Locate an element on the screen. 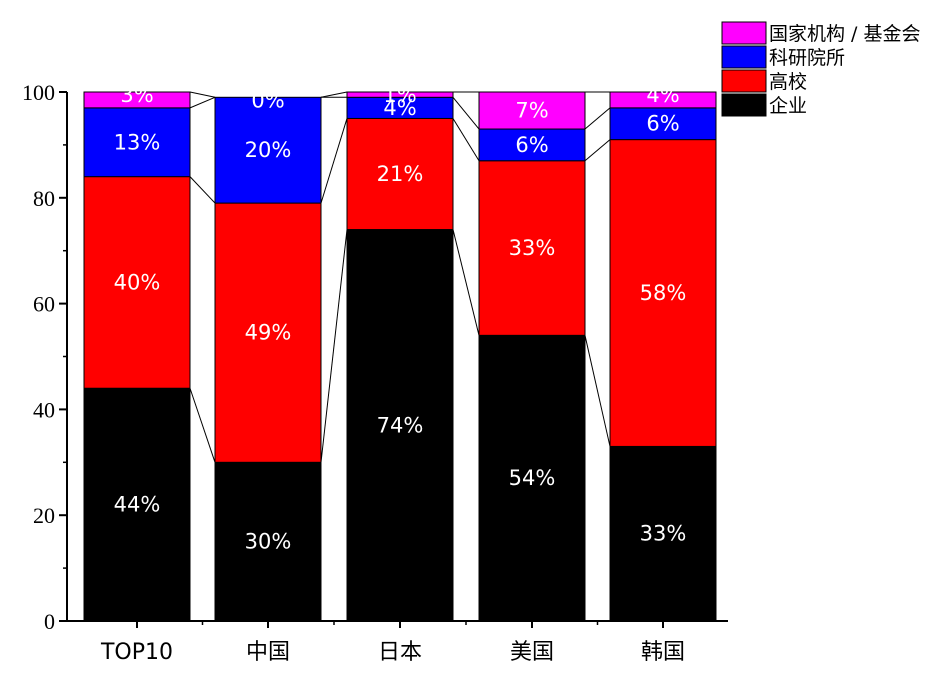  data-label: 49% is located at coordinates (268, 333).